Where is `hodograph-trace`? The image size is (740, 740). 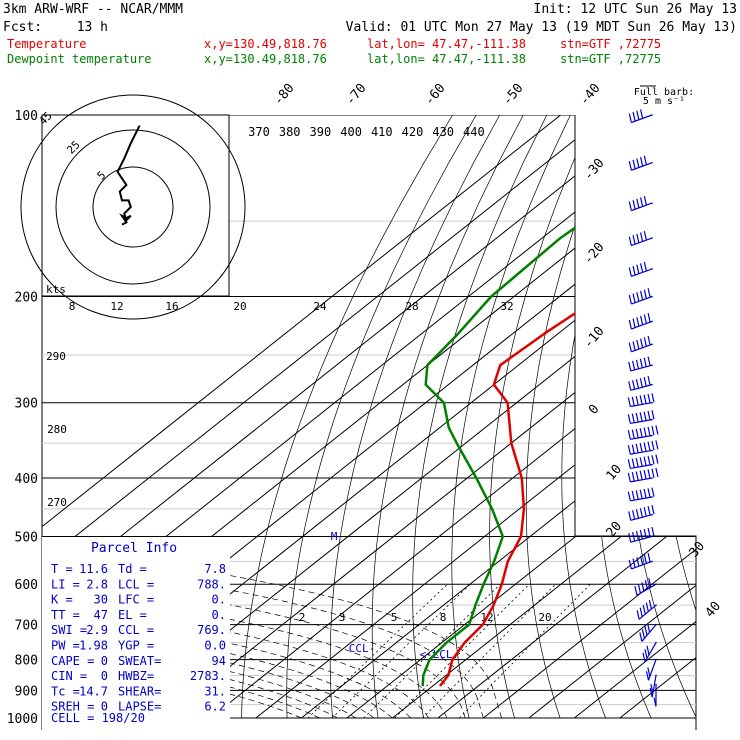 hodograph-trace is located at coordinates (128, 175).